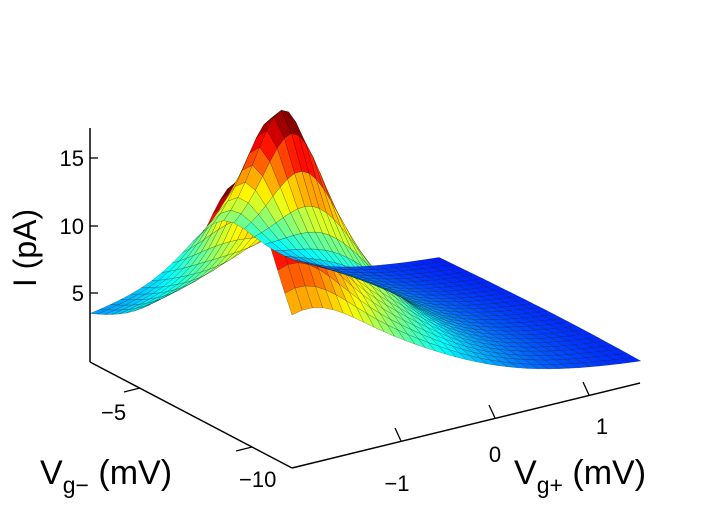  What do you see at coordinates (525, 473) in the screenshot?
I see `vg-plus-label-base: V` at bounding box center [525, 473].